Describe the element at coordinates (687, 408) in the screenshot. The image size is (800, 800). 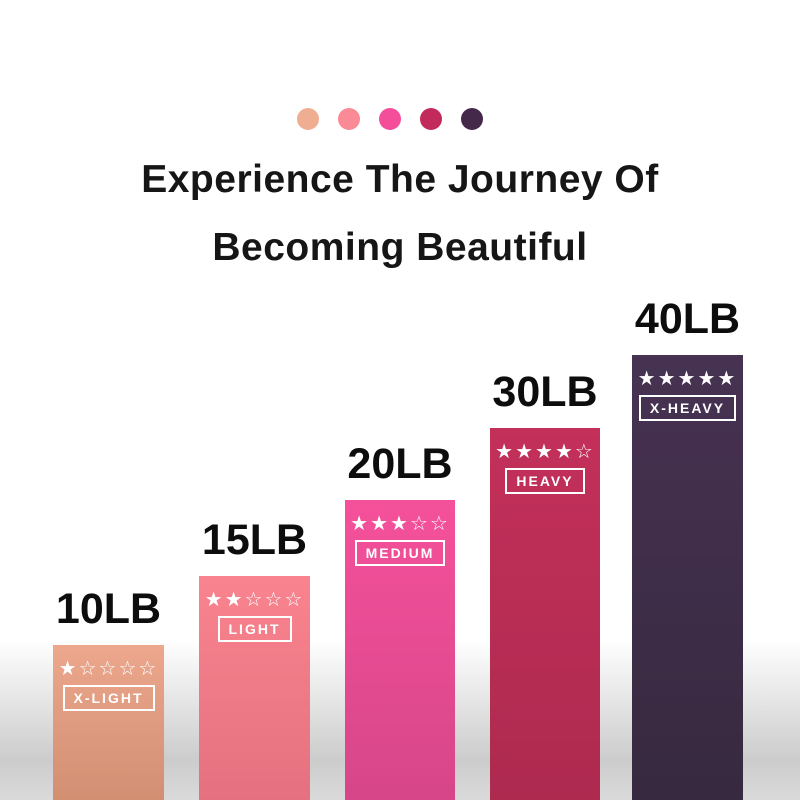
I see `weight-tag: X-HEAVY` at that location.